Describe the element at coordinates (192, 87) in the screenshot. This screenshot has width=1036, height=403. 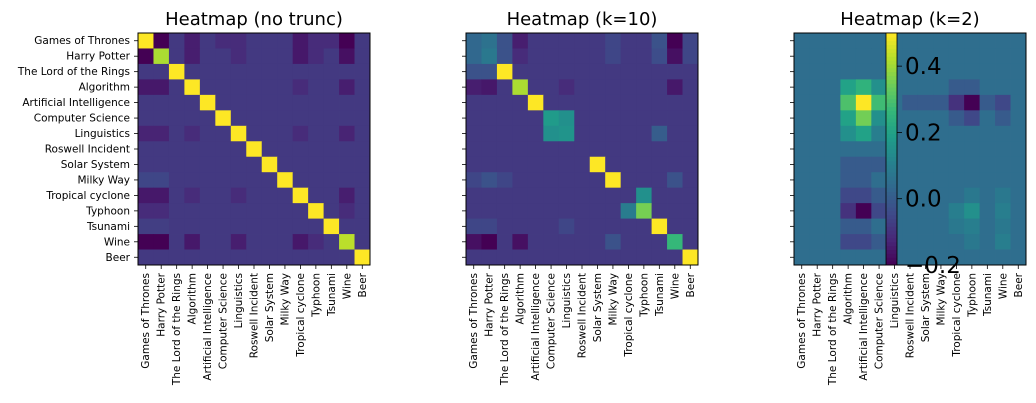
I see `heatmap-1-cell-r3-c3` at that location.